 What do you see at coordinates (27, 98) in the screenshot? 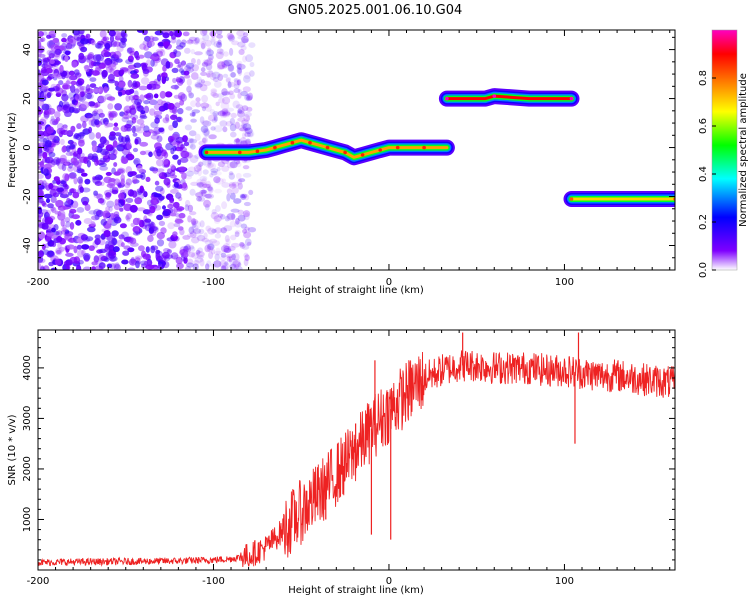
I see `y-tick-label: 20` at bounding box center [27, 98].